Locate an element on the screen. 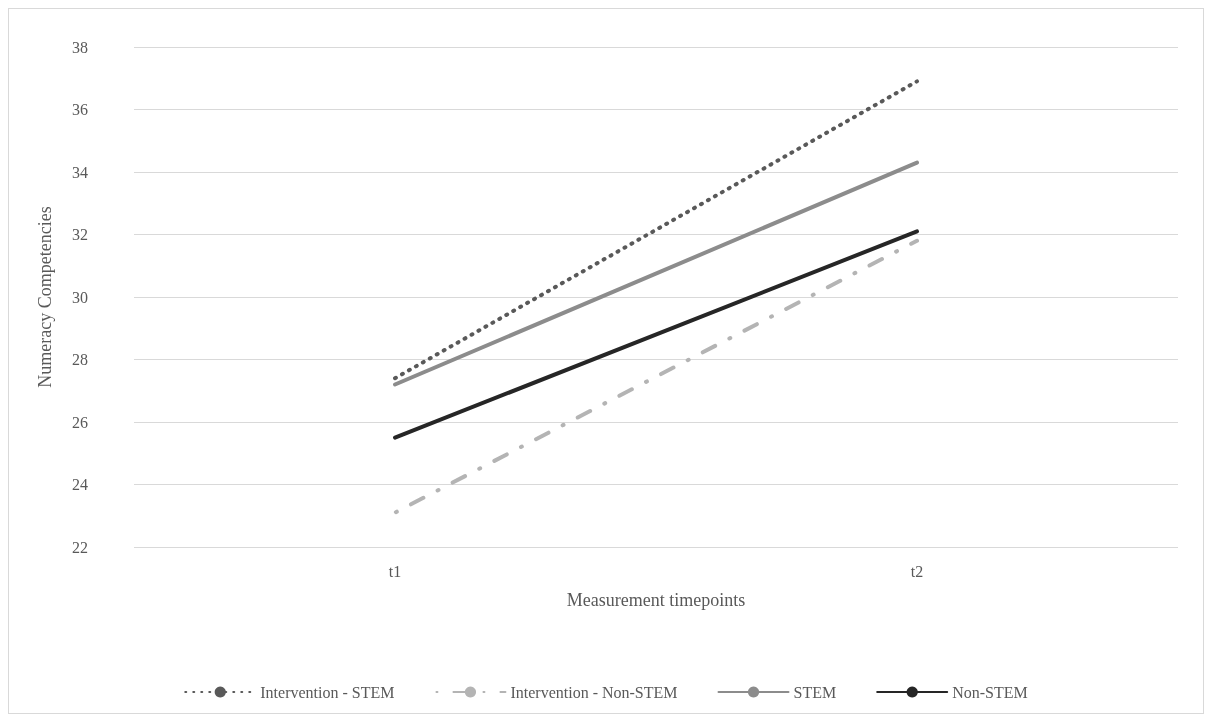  y-tick-label: 38 is located at coordinates (80, 47).